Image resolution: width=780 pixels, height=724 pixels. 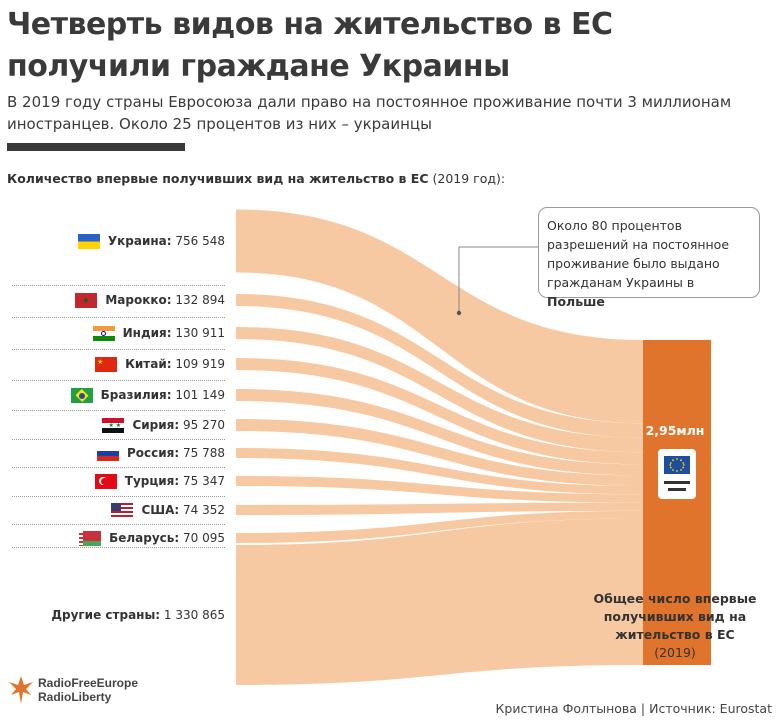 What do you see at coordinates (113, 425) in the screenshot?
I see `syria-flag-icon: ★ ★` at bounding box center [113, 425].